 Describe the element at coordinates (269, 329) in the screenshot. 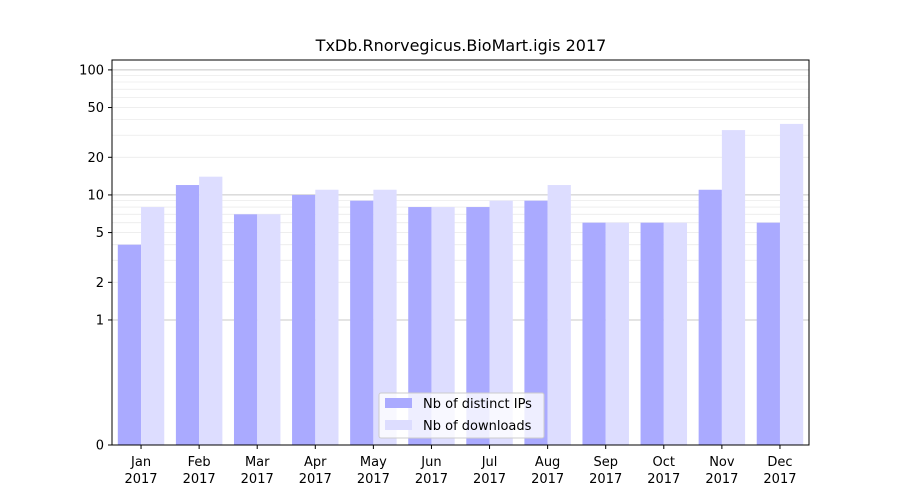

I see `bar-downloads-mar` at that location.